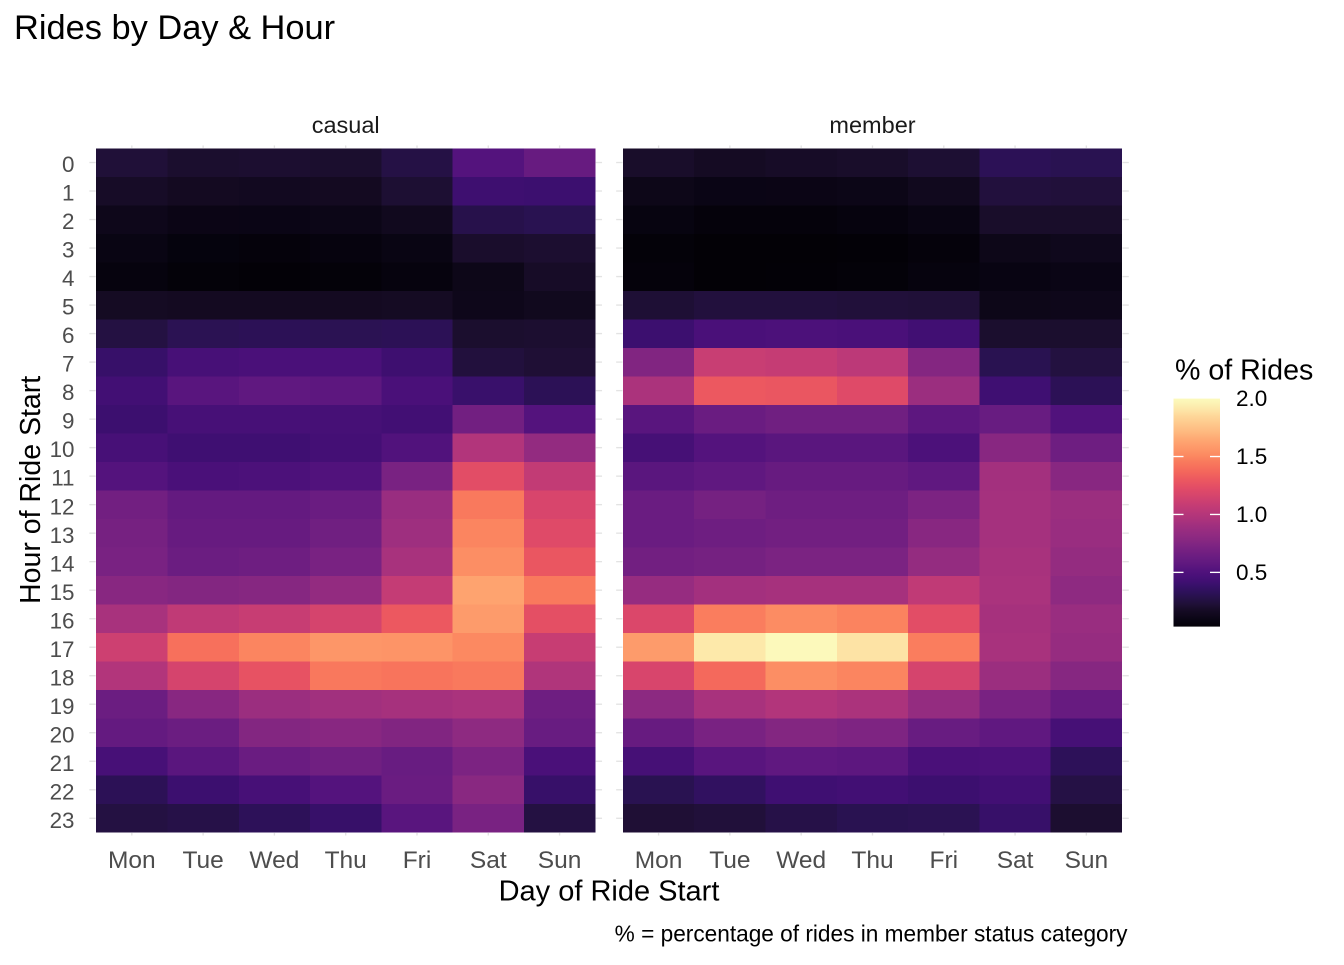 The image size is (1344, 965). Describe the element at coordinates (62, 677) in the screenshot. I see `svg-text: 18` at that location.